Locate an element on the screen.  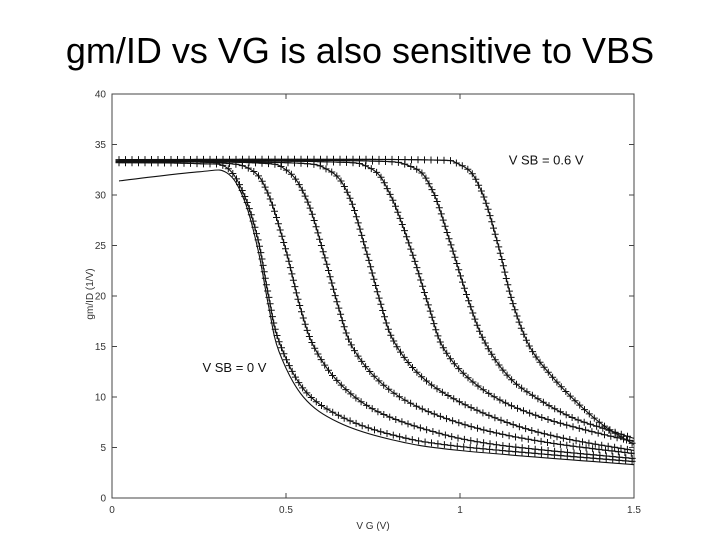
y-tick-label: 25 is located at coordinates (101, 246).